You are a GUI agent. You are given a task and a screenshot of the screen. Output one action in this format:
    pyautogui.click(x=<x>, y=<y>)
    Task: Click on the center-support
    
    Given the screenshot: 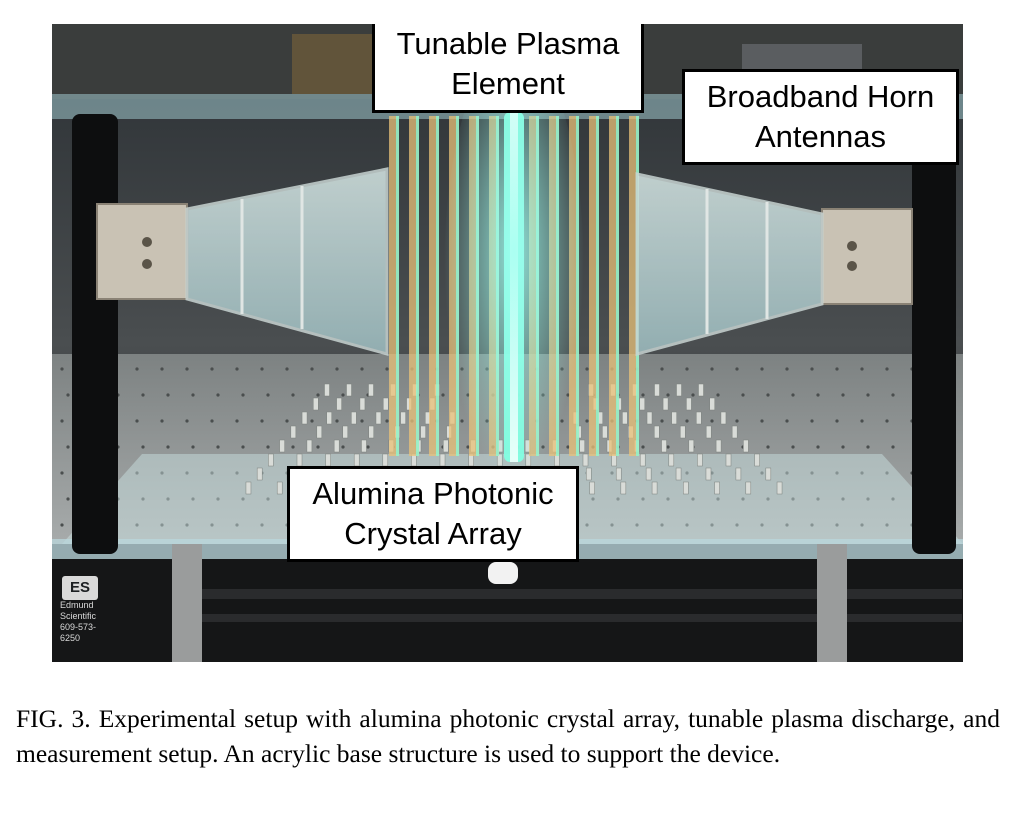 What is the action you would take?
    pyautogui.click(x=503, y=573)
    